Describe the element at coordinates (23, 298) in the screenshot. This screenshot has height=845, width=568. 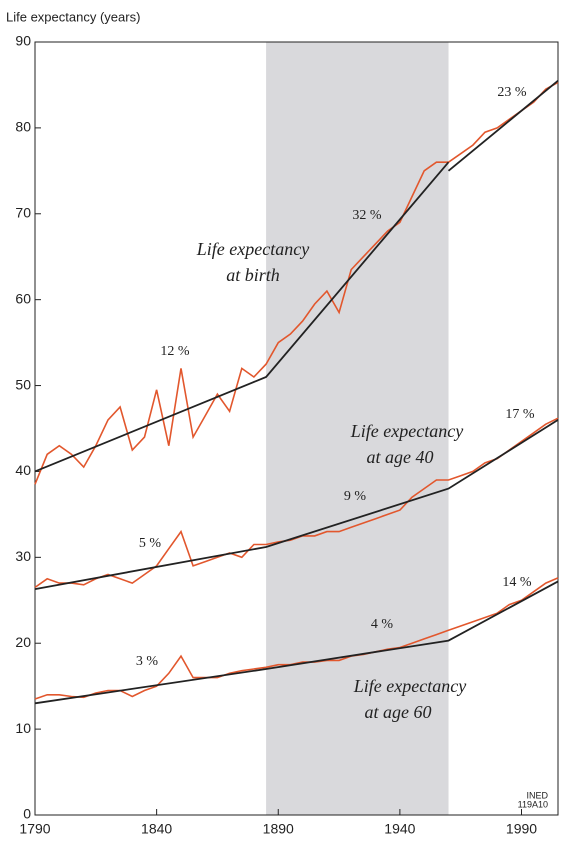
I see `y-tick-label: 60` at that location.